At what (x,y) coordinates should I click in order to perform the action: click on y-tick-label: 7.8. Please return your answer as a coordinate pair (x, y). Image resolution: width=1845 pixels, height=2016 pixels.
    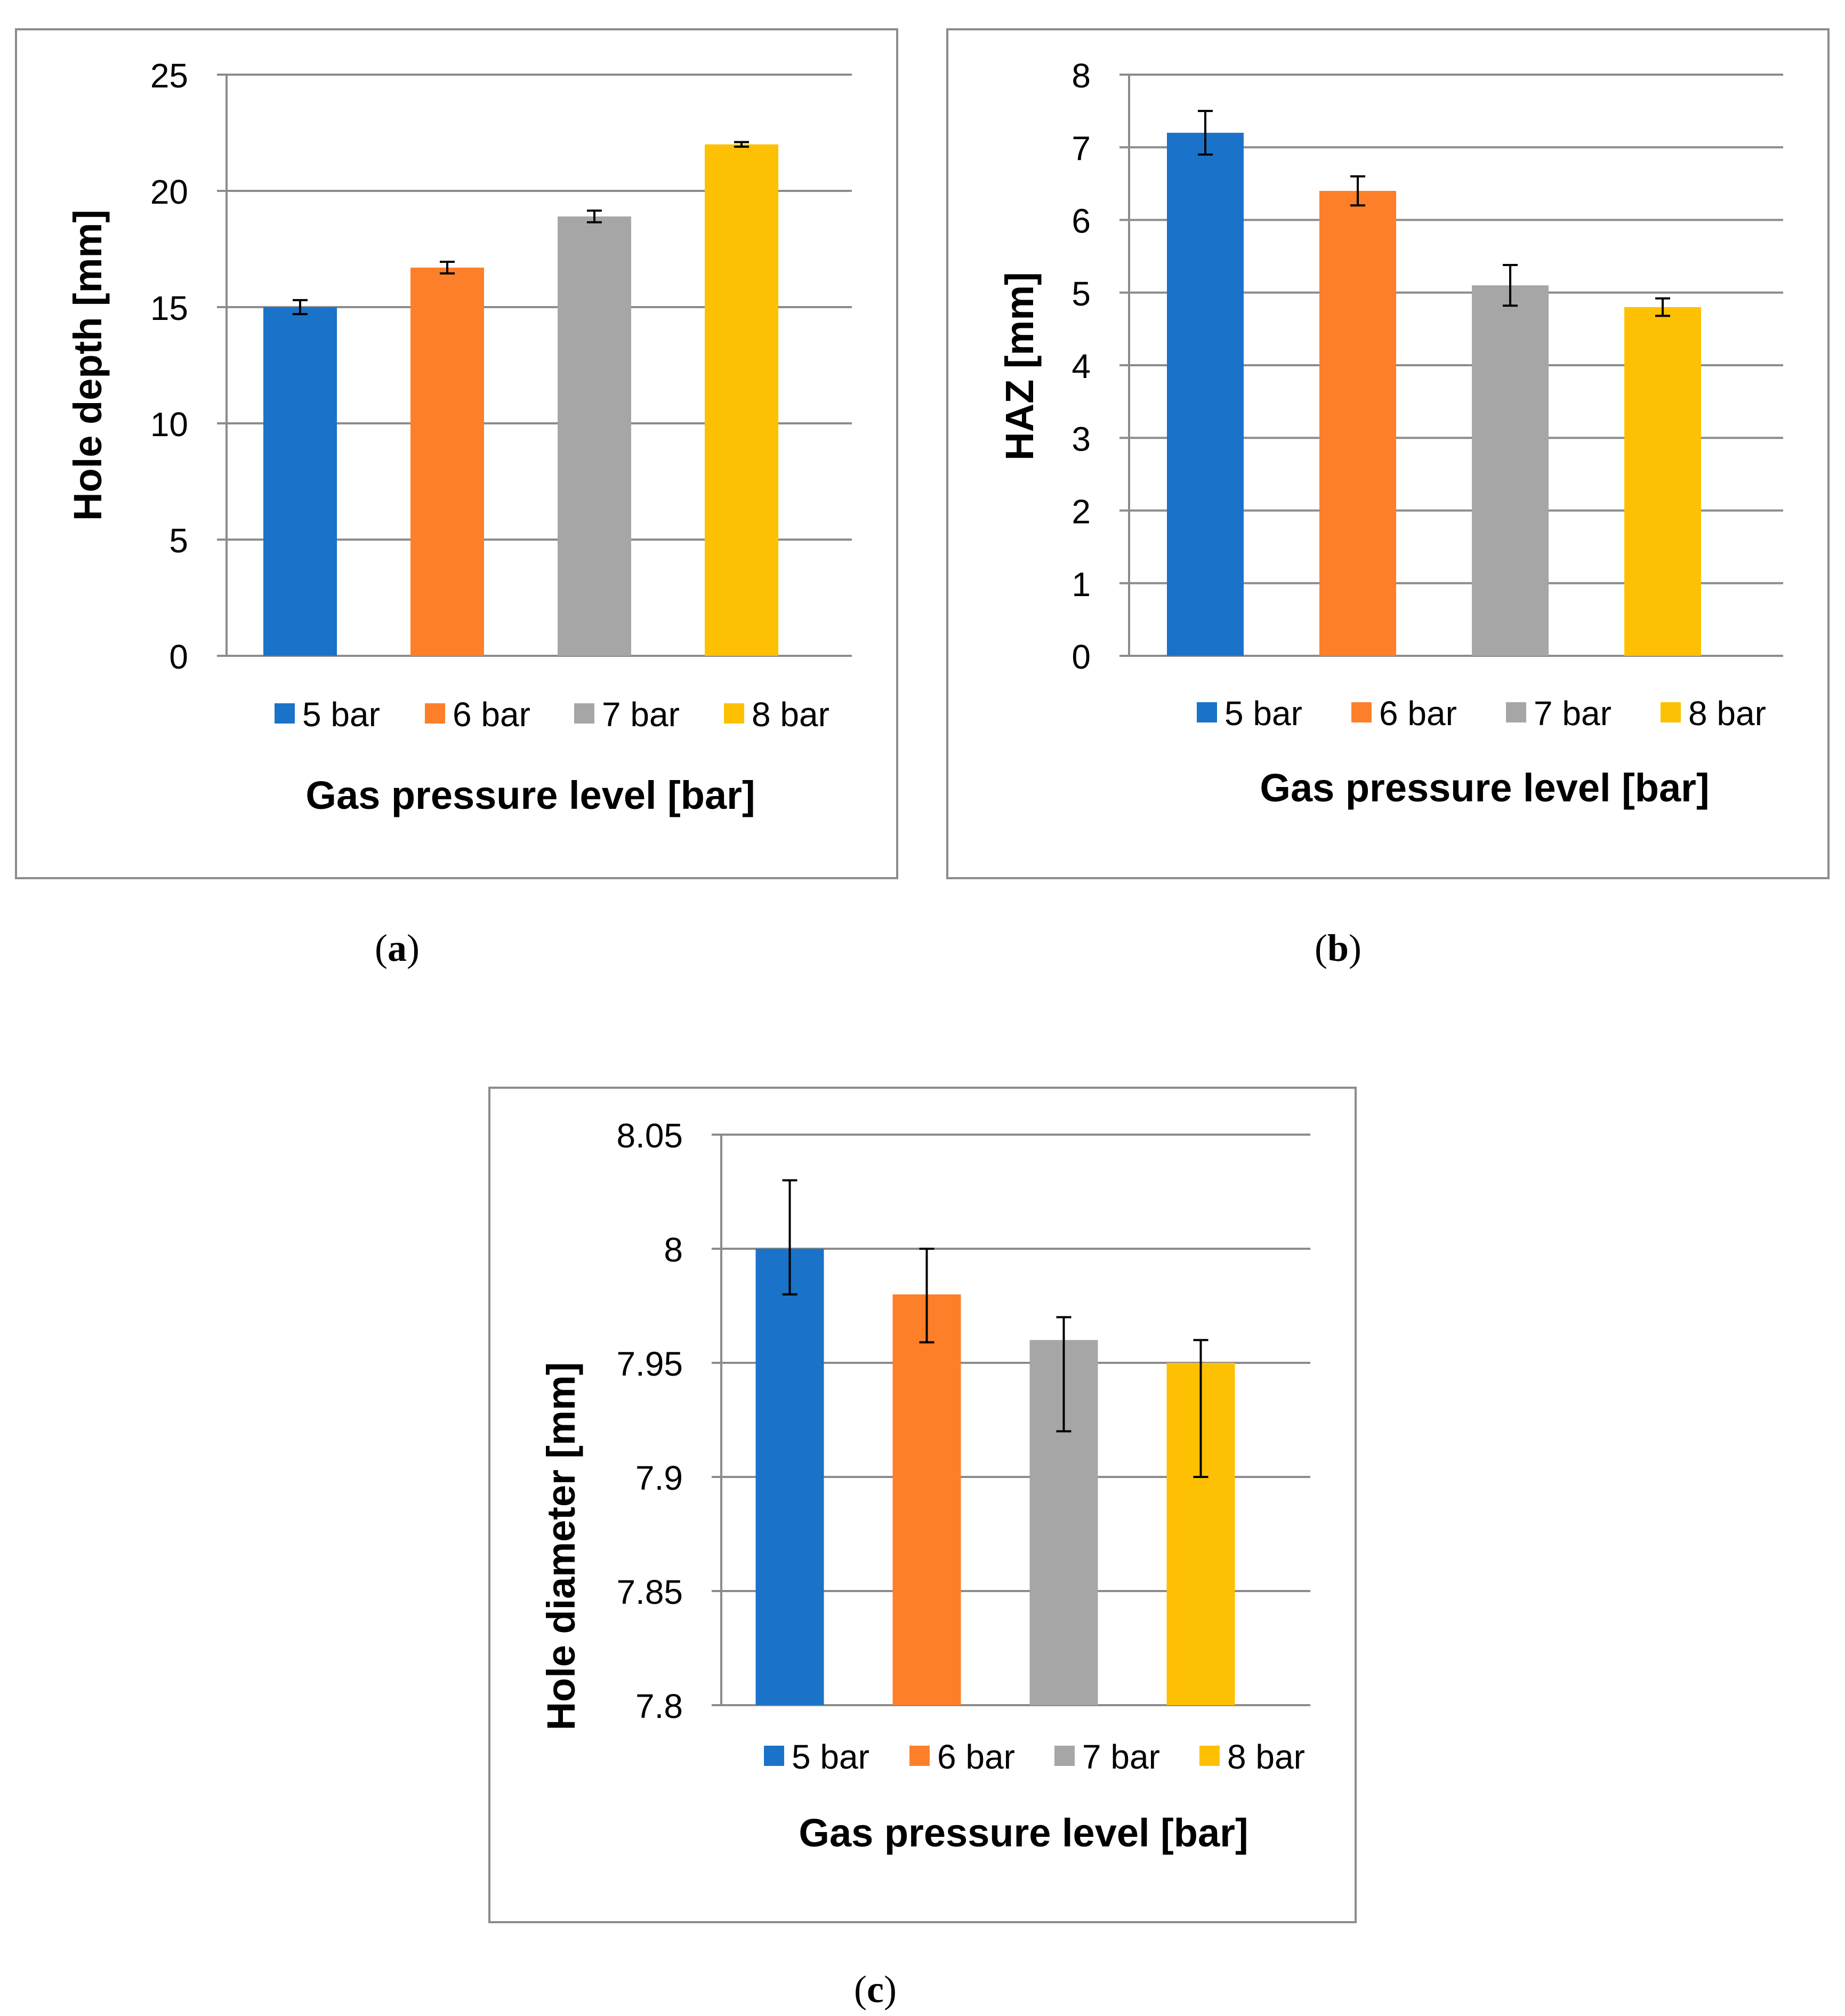
    Looking at the image, I should click on (659, 1706).